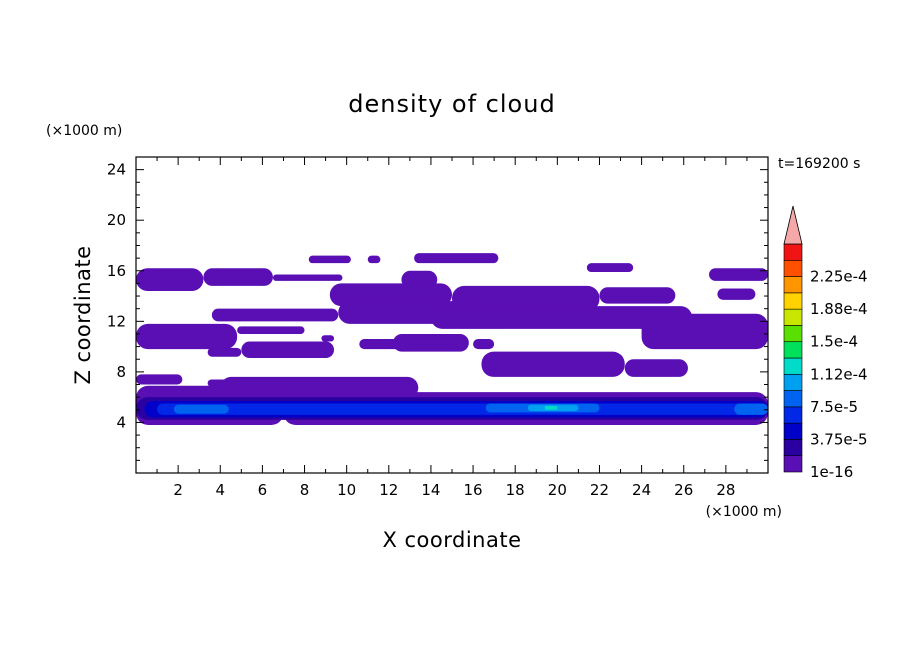 This screenshot has width=904, height=654. Describe the element at coordinates (641, 490) in the screenshot. I see `x-tick-label: 24` at that location.